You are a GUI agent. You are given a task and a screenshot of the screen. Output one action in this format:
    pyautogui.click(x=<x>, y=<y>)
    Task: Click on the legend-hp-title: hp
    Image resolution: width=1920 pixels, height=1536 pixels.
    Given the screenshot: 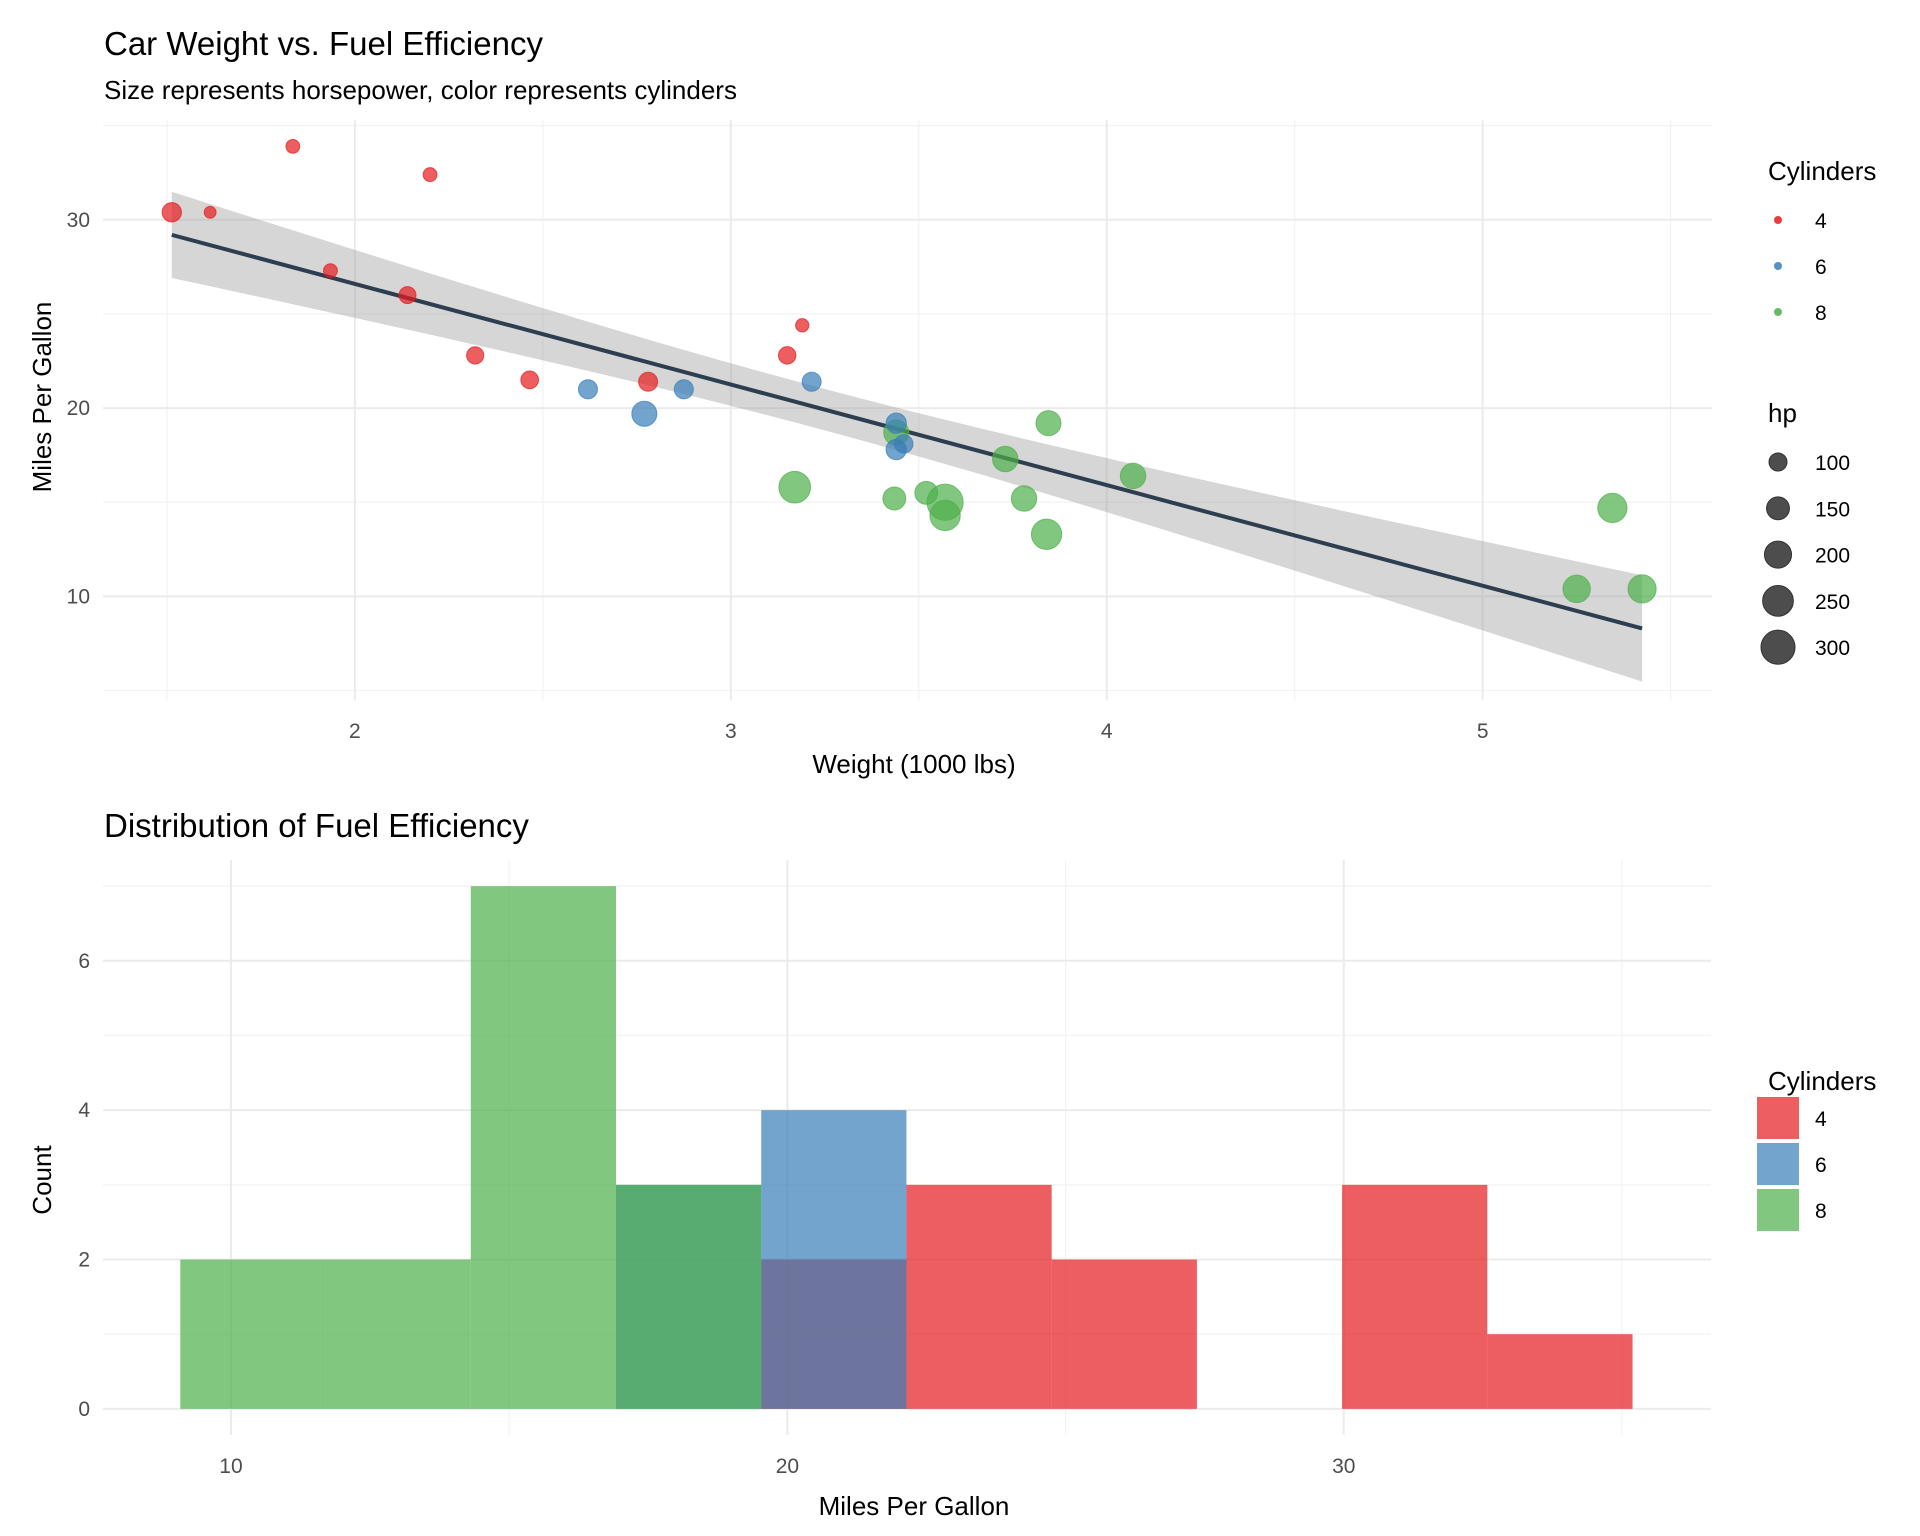 What is the action you would take?
    pyautogui.click(x=1782, y=413)
    